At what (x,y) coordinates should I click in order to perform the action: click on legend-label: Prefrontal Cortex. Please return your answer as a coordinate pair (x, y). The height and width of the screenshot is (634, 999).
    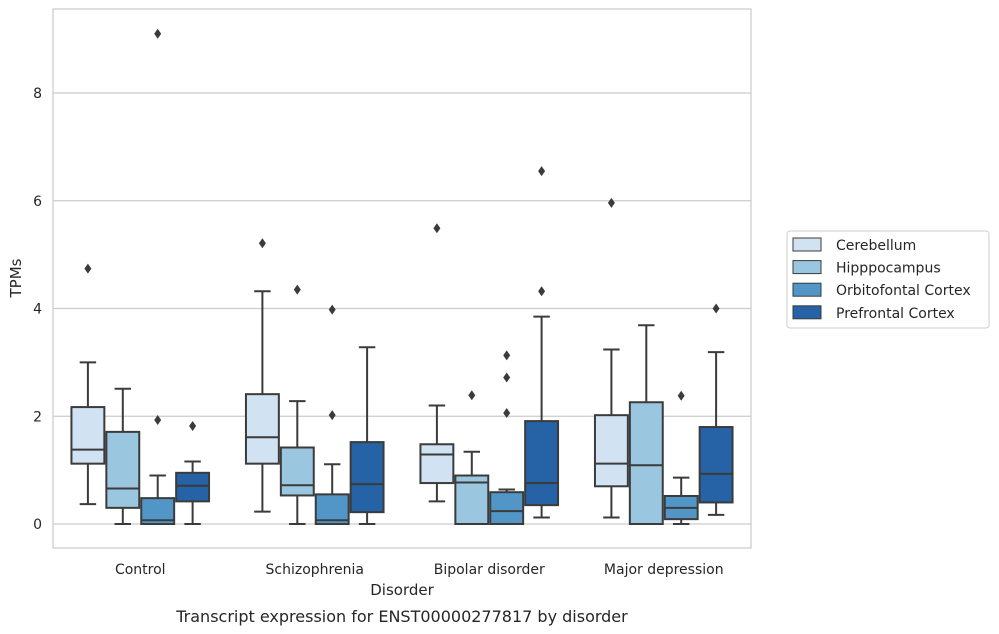
    Looking at the image, I should click on (895, 314).